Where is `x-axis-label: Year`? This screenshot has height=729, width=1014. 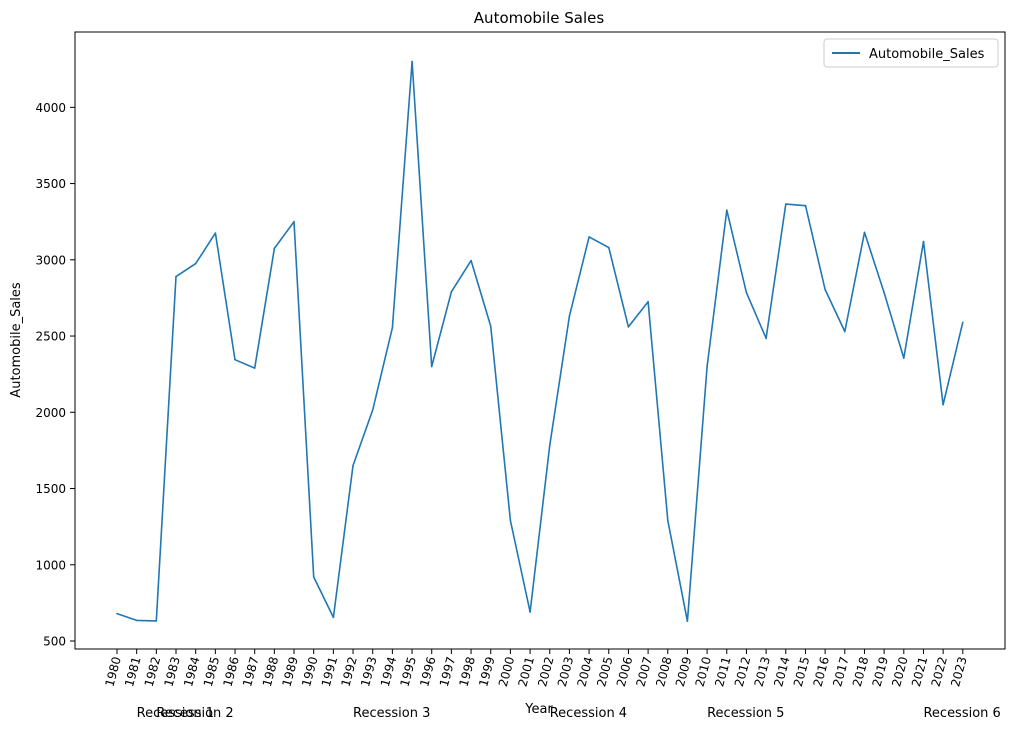
x-axis-label: Year is located at coordinates (538, 709).